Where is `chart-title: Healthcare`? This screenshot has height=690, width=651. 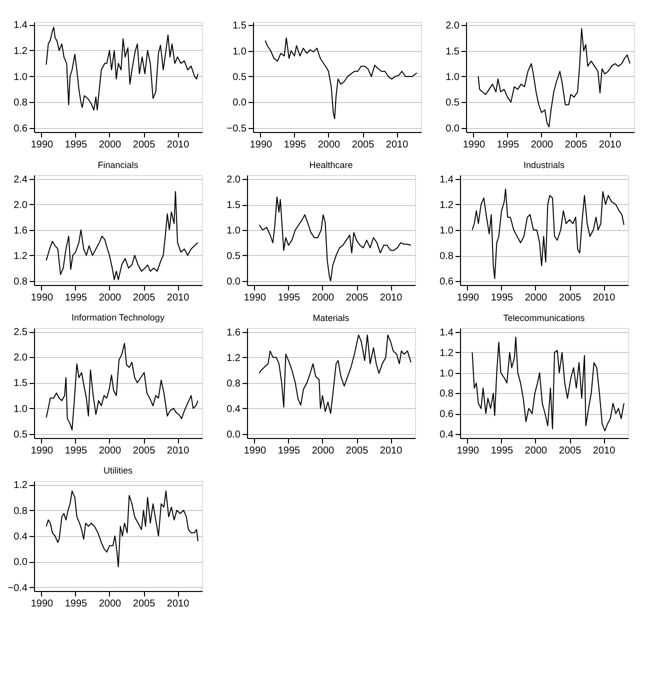 chart-title: Healthcare is located at coordinates (331, 165).